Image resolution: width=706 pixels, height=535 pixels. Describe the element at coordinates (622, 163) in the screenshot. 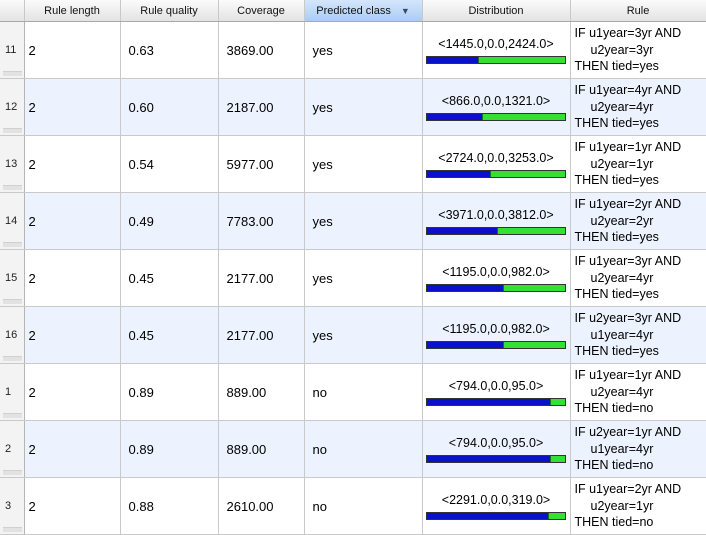

I see `rule-line-condition-2: u2year=1yr` at that location.